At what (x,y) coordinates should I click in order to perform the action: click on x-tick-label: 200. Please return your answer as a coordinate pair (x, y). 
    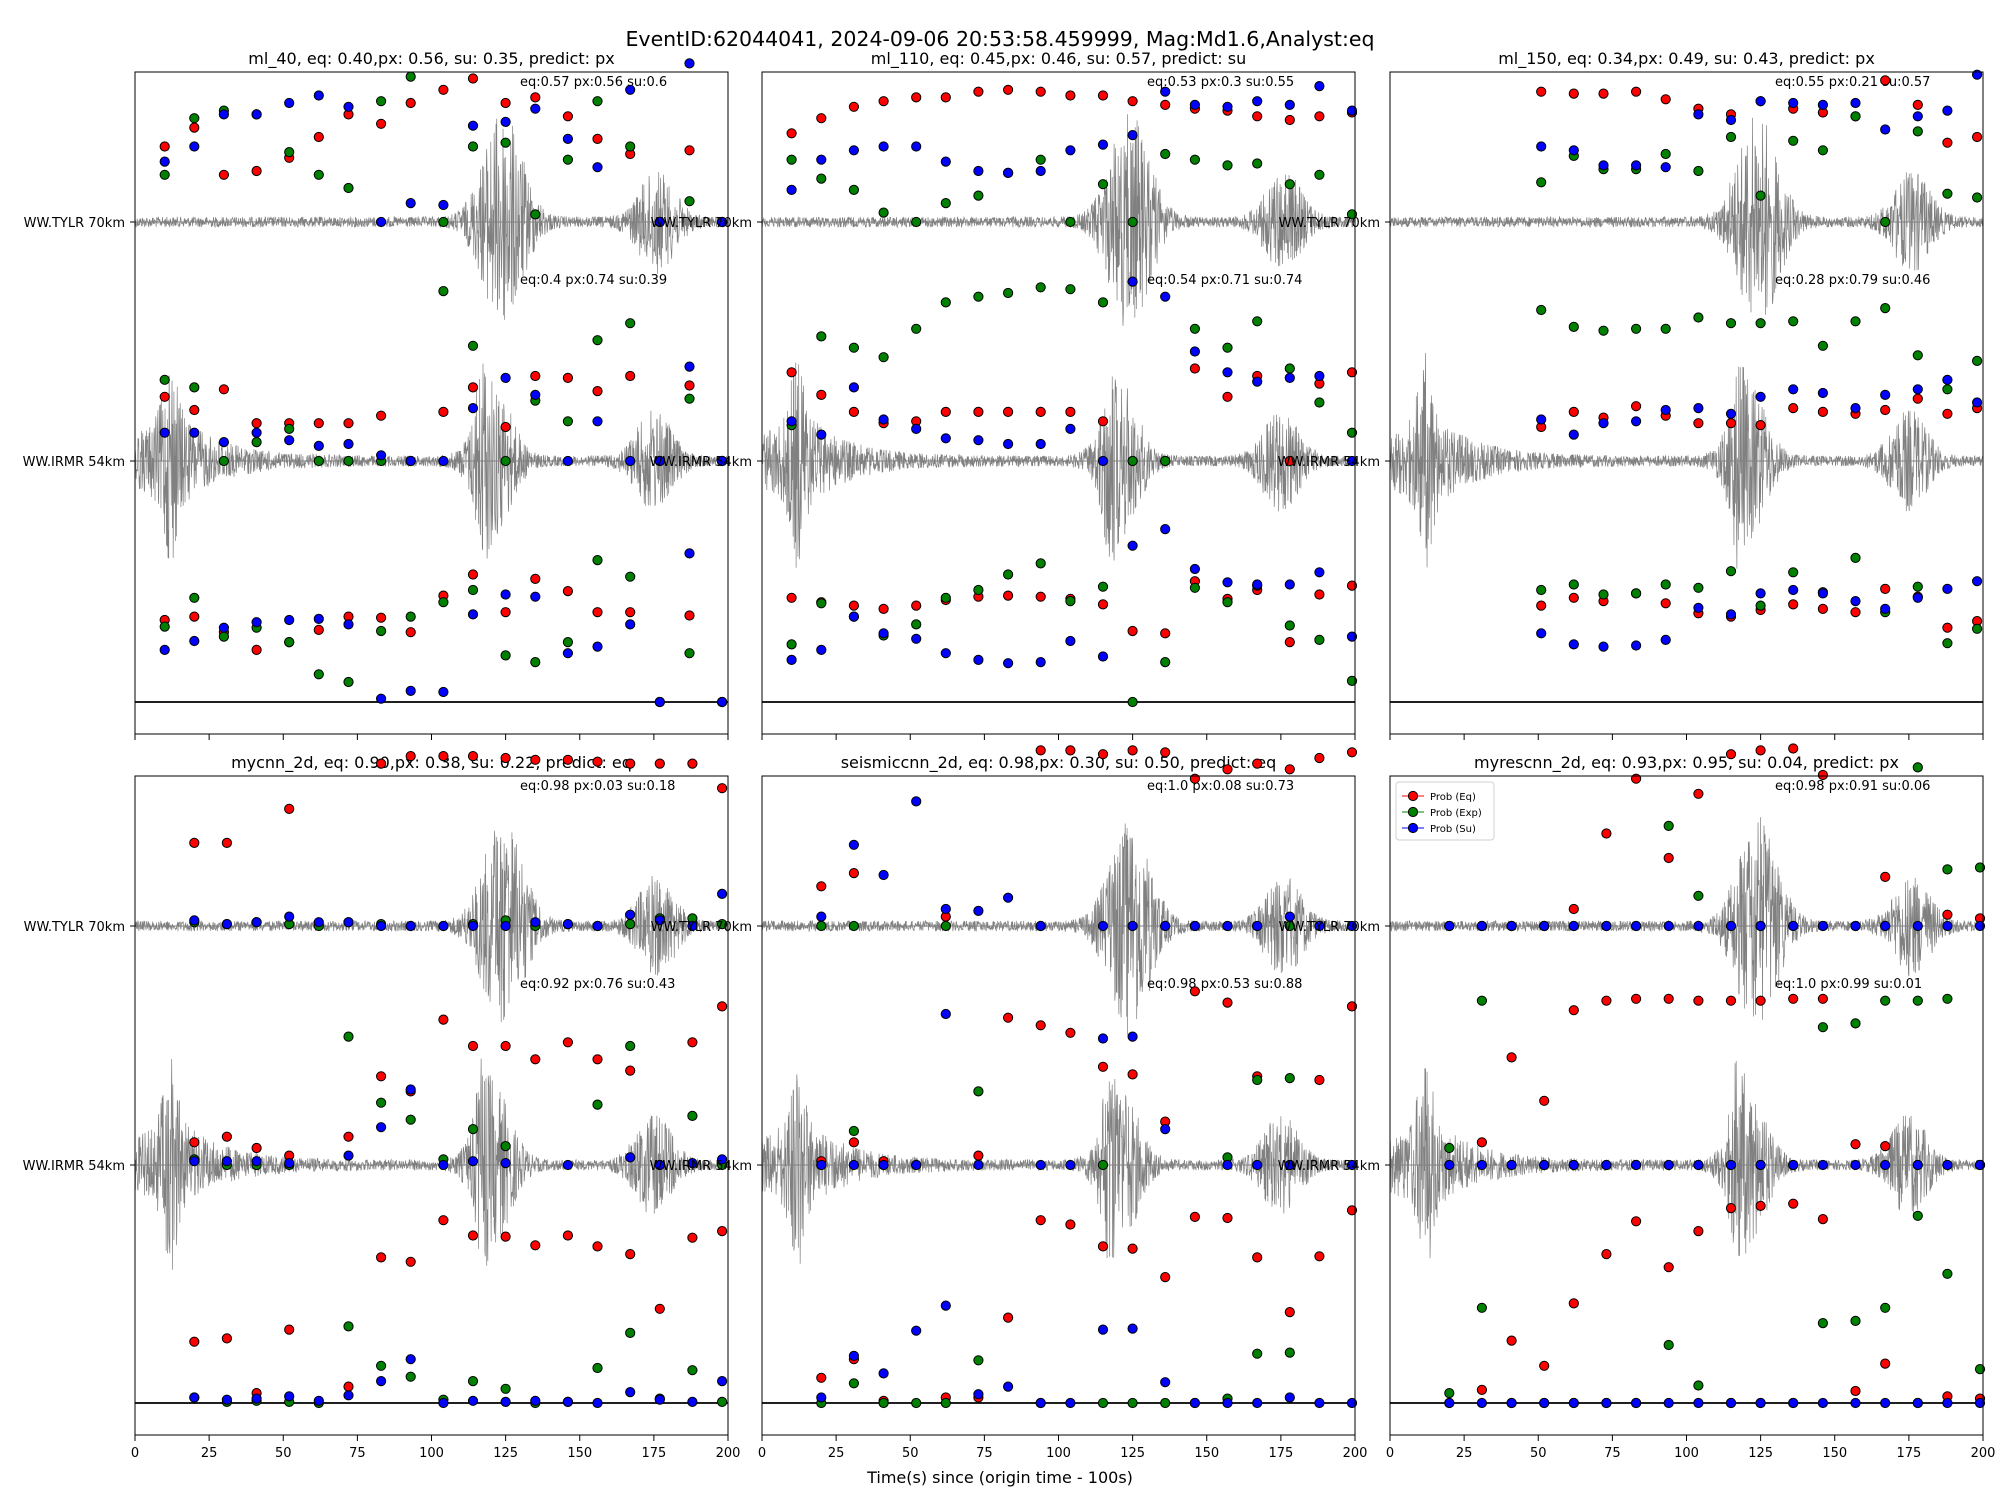
    Looking at the image, I should click on (728, 1453).